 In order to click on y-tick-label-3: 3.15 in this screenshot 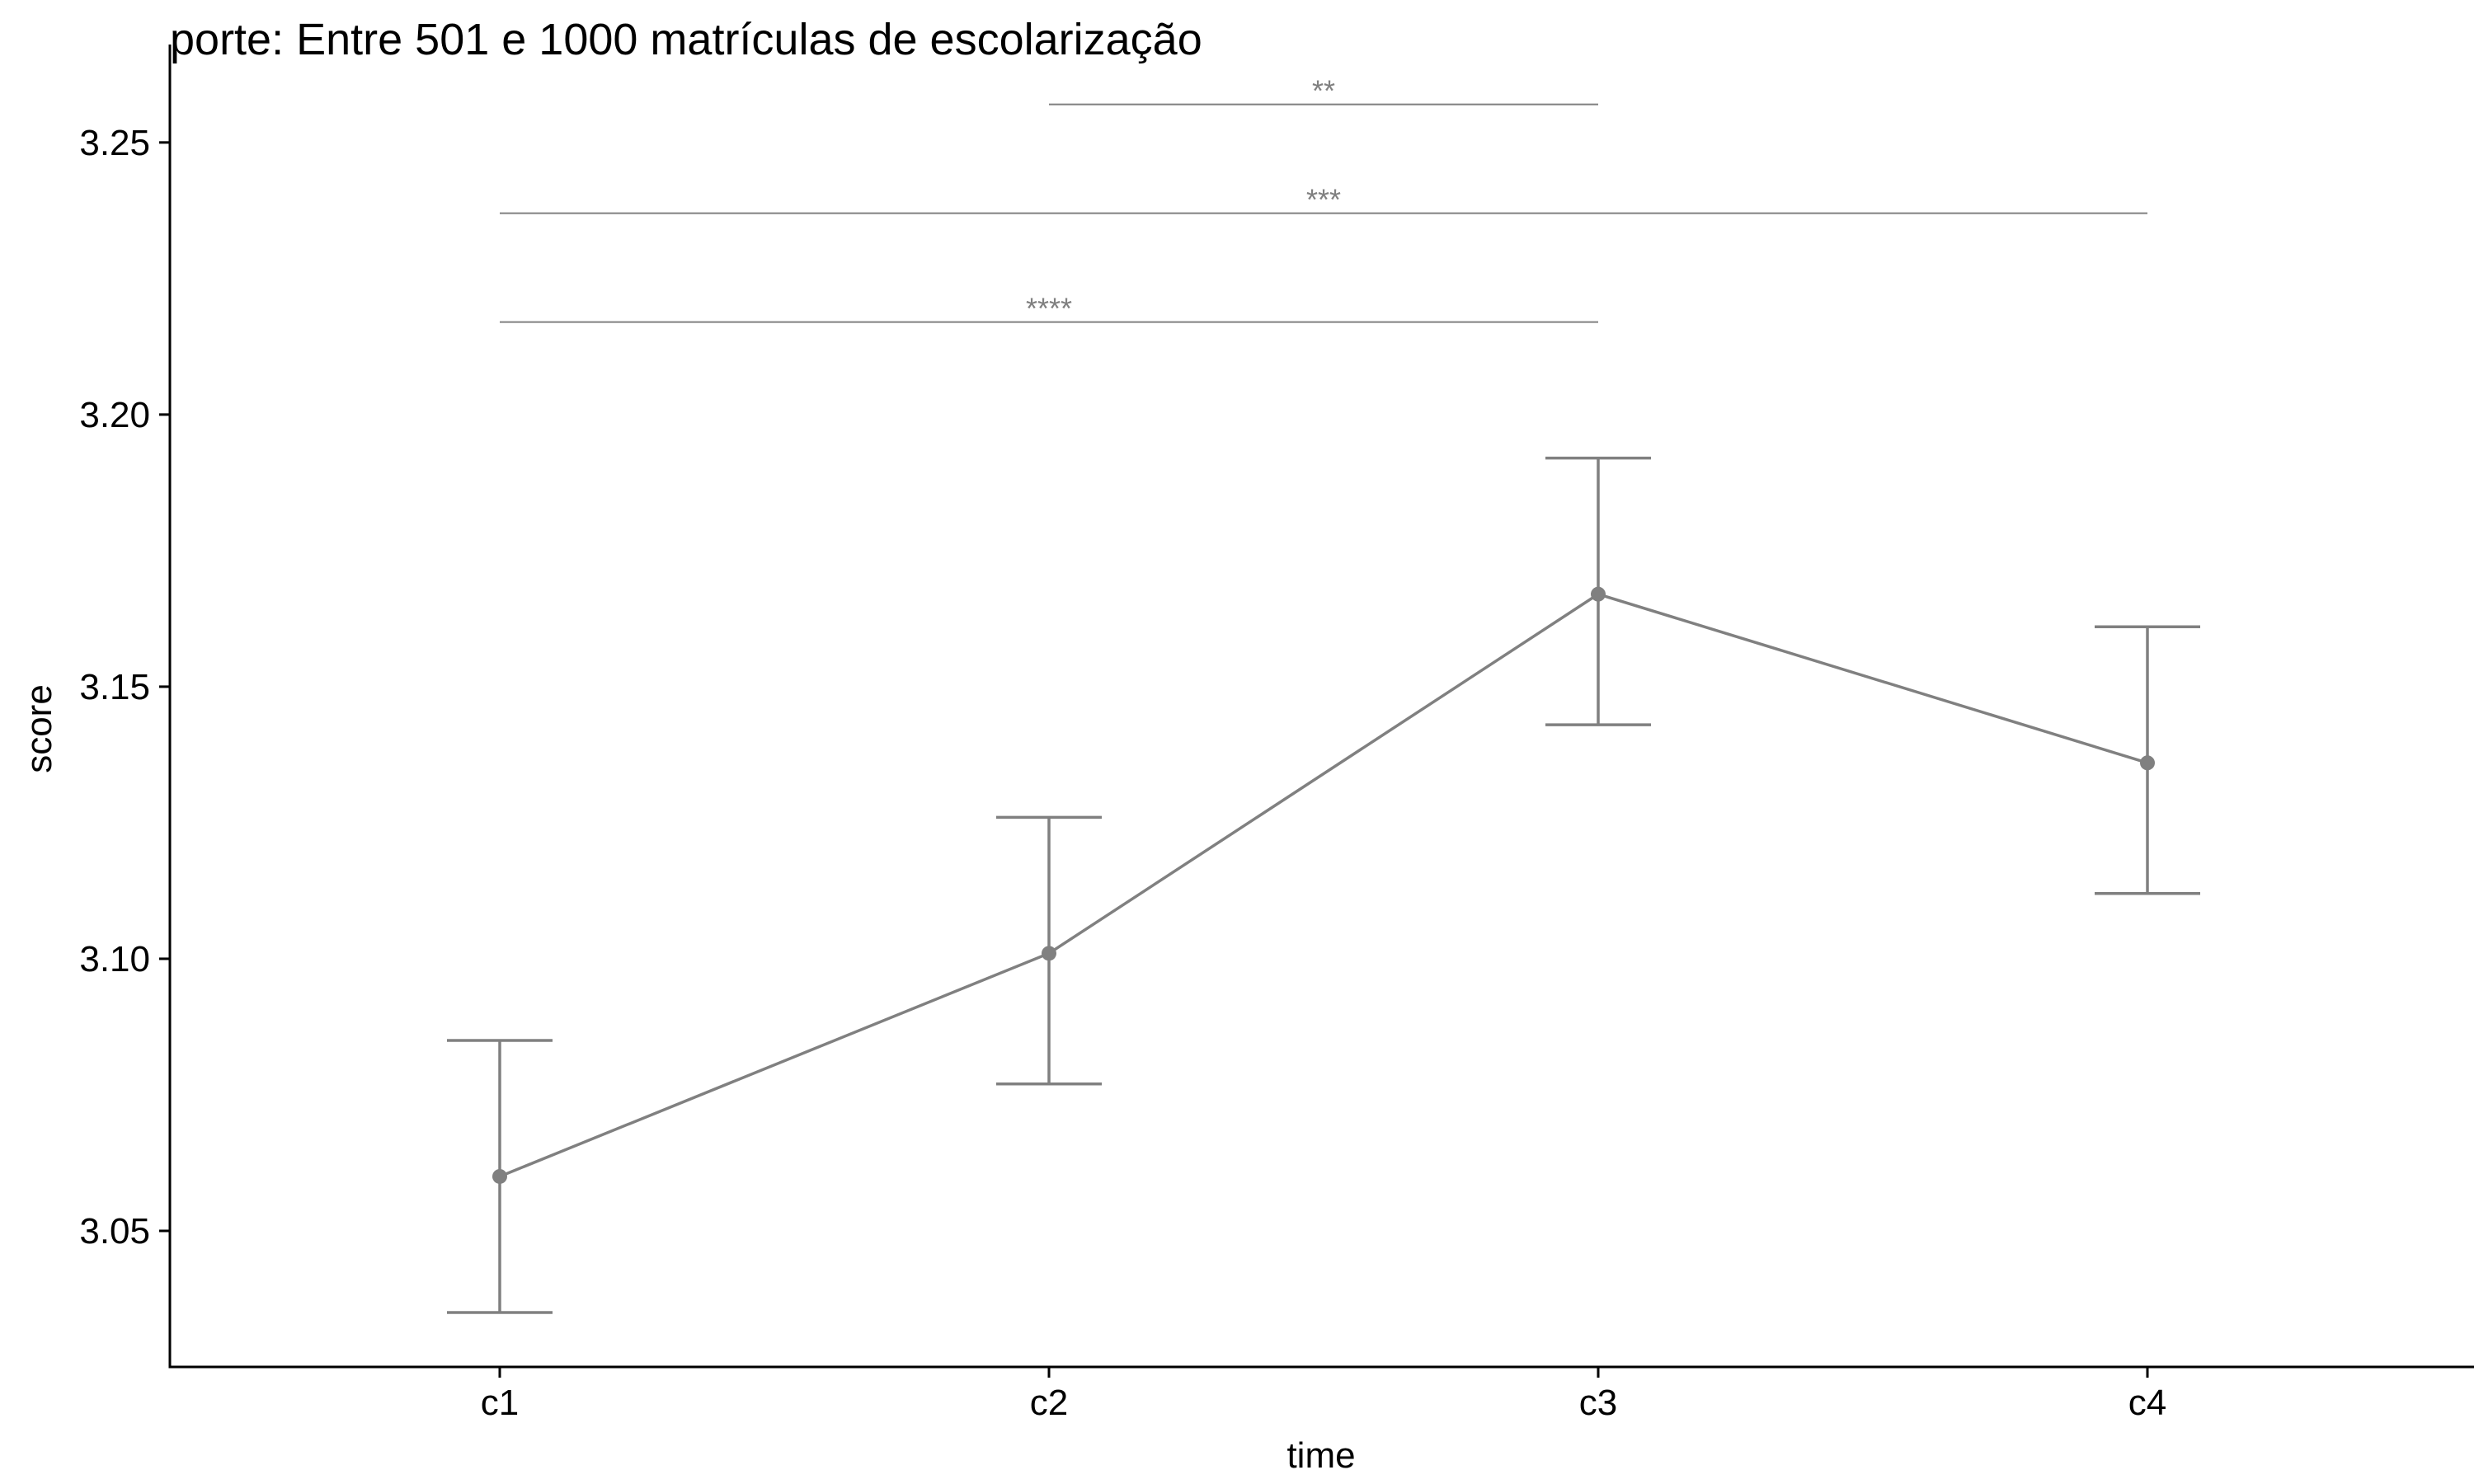, I will do `click(114, 687)`.